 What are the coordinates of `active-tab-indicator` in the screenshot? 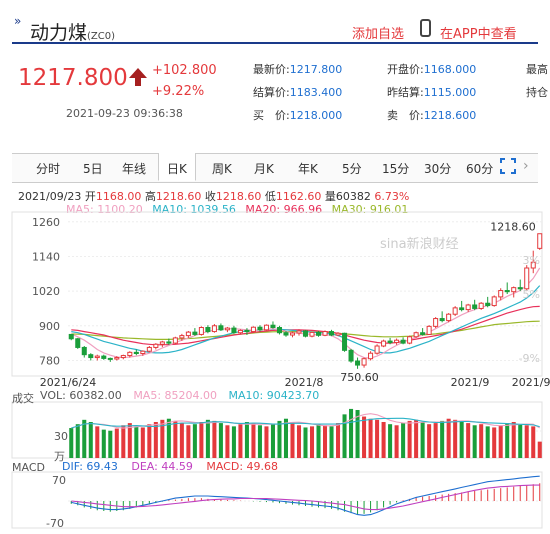 It's located at (177, 167).